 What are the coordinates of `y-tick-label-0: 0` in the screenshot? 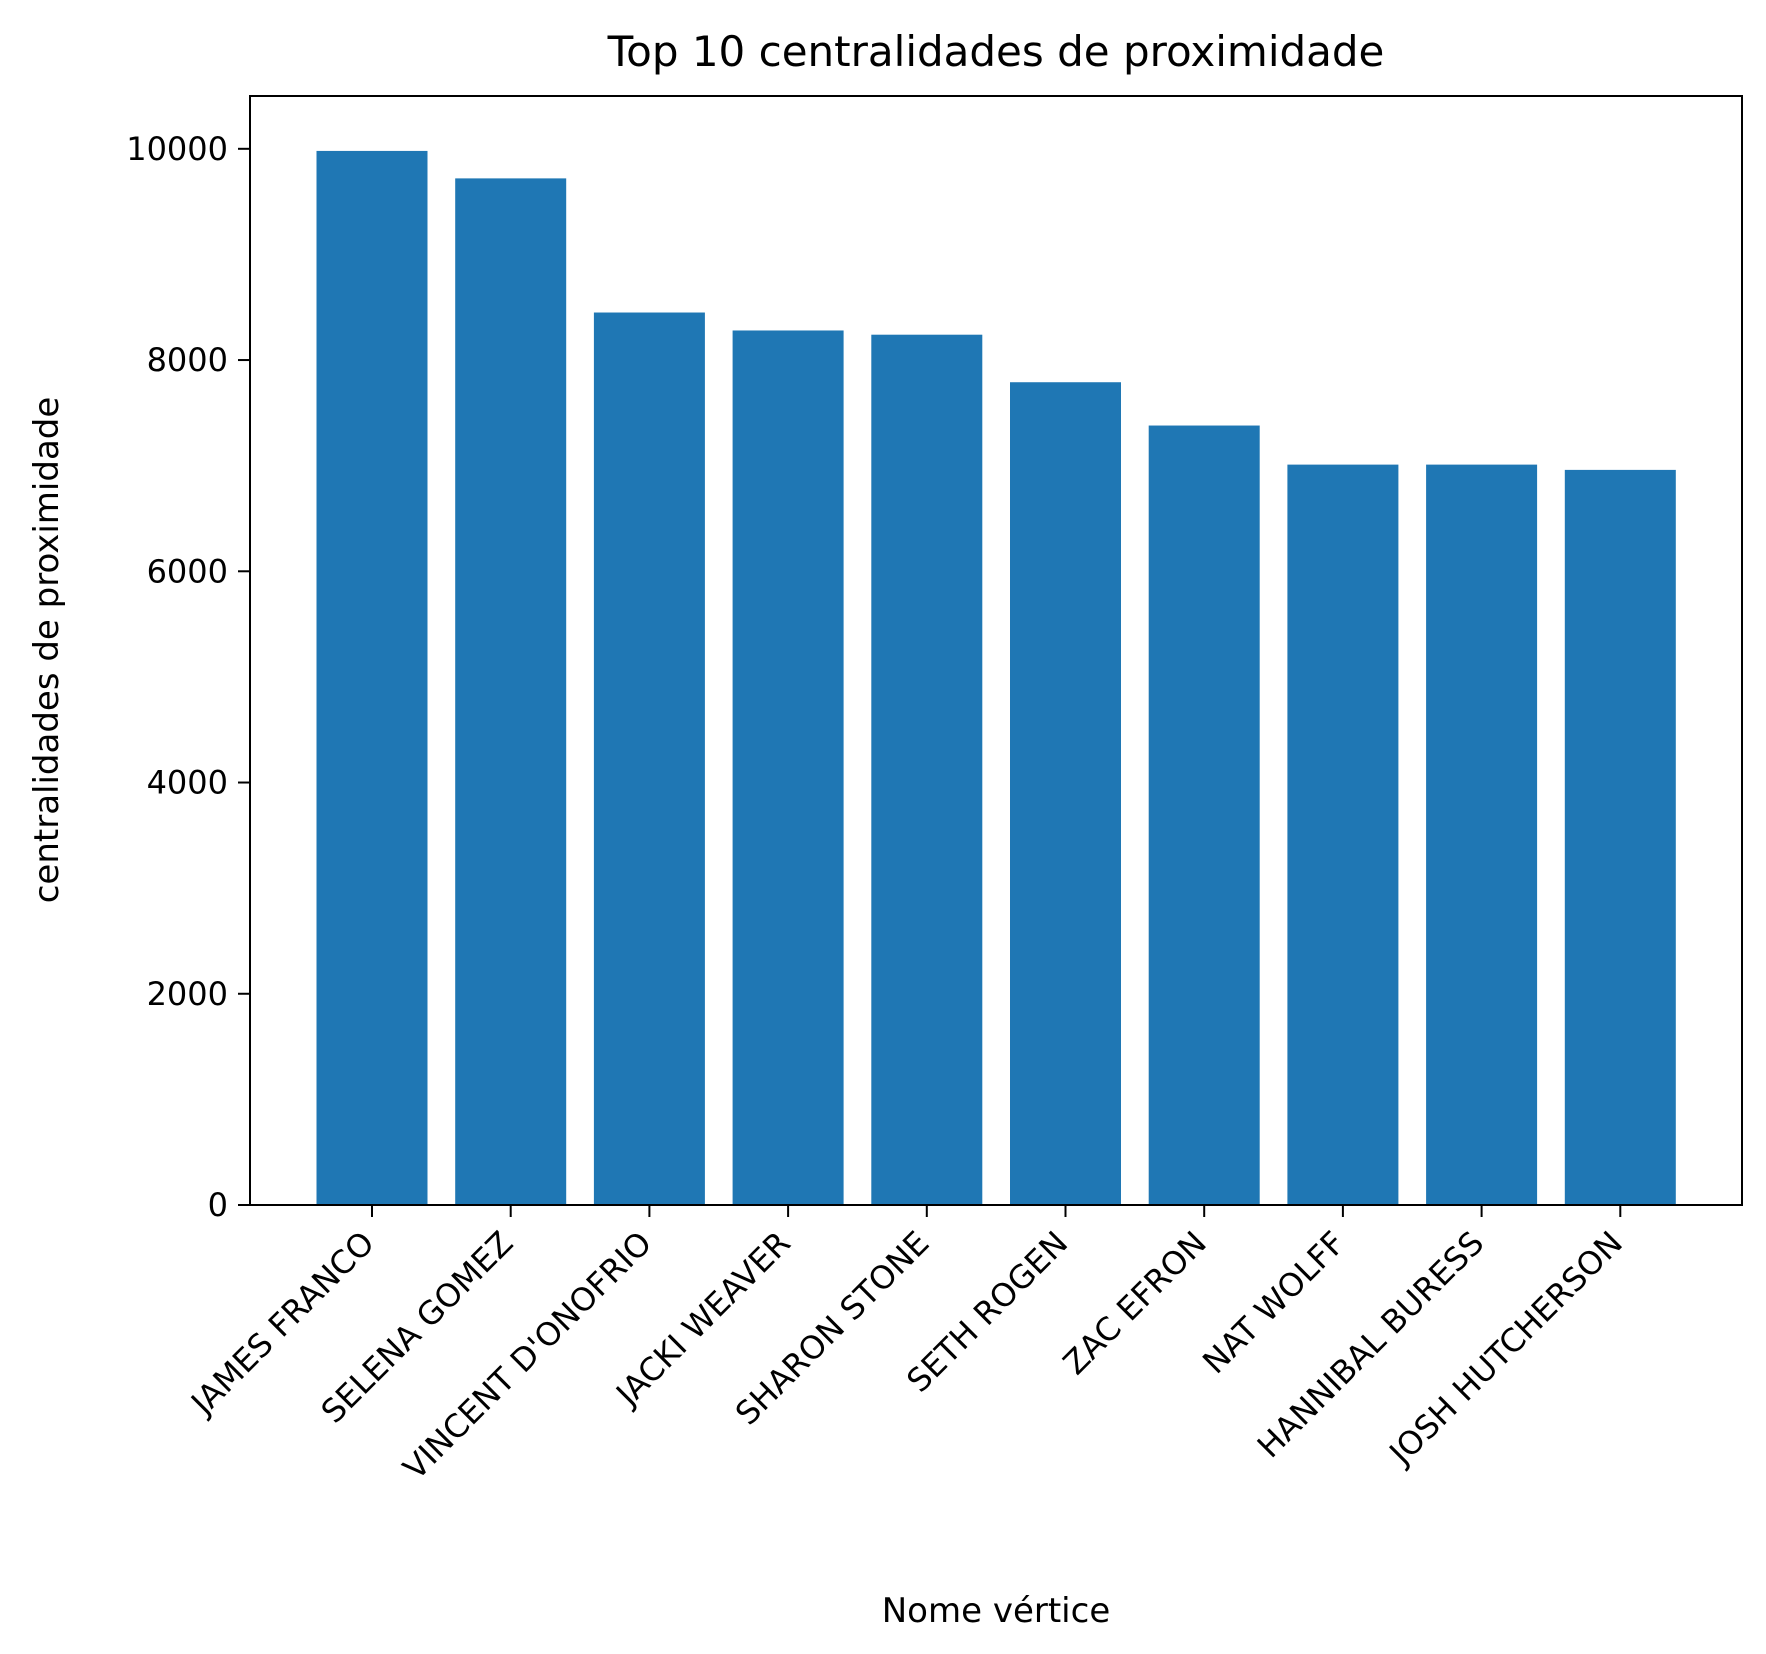 It's located at (218, 1205).